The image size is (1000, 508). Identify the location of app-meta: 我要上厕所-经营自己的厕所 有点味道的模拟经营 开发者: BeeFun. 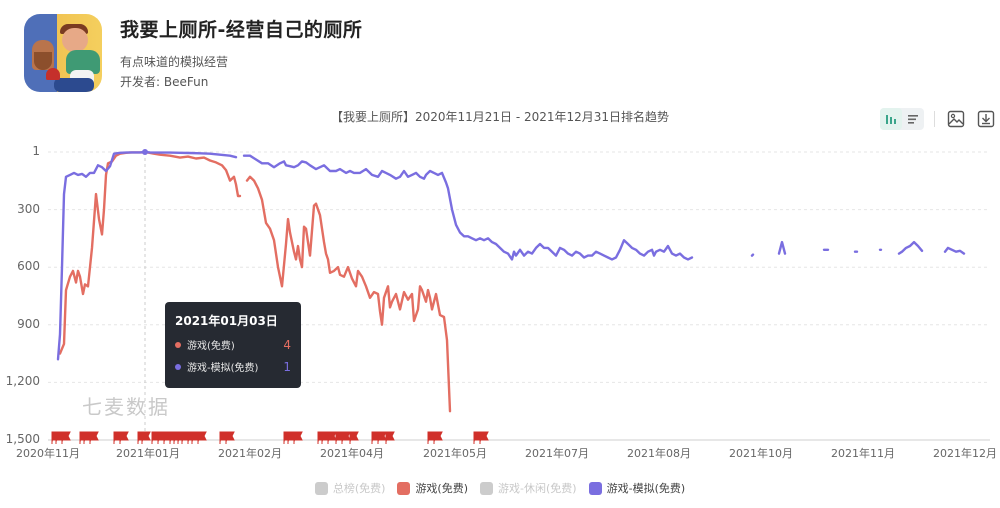
(241, 54).